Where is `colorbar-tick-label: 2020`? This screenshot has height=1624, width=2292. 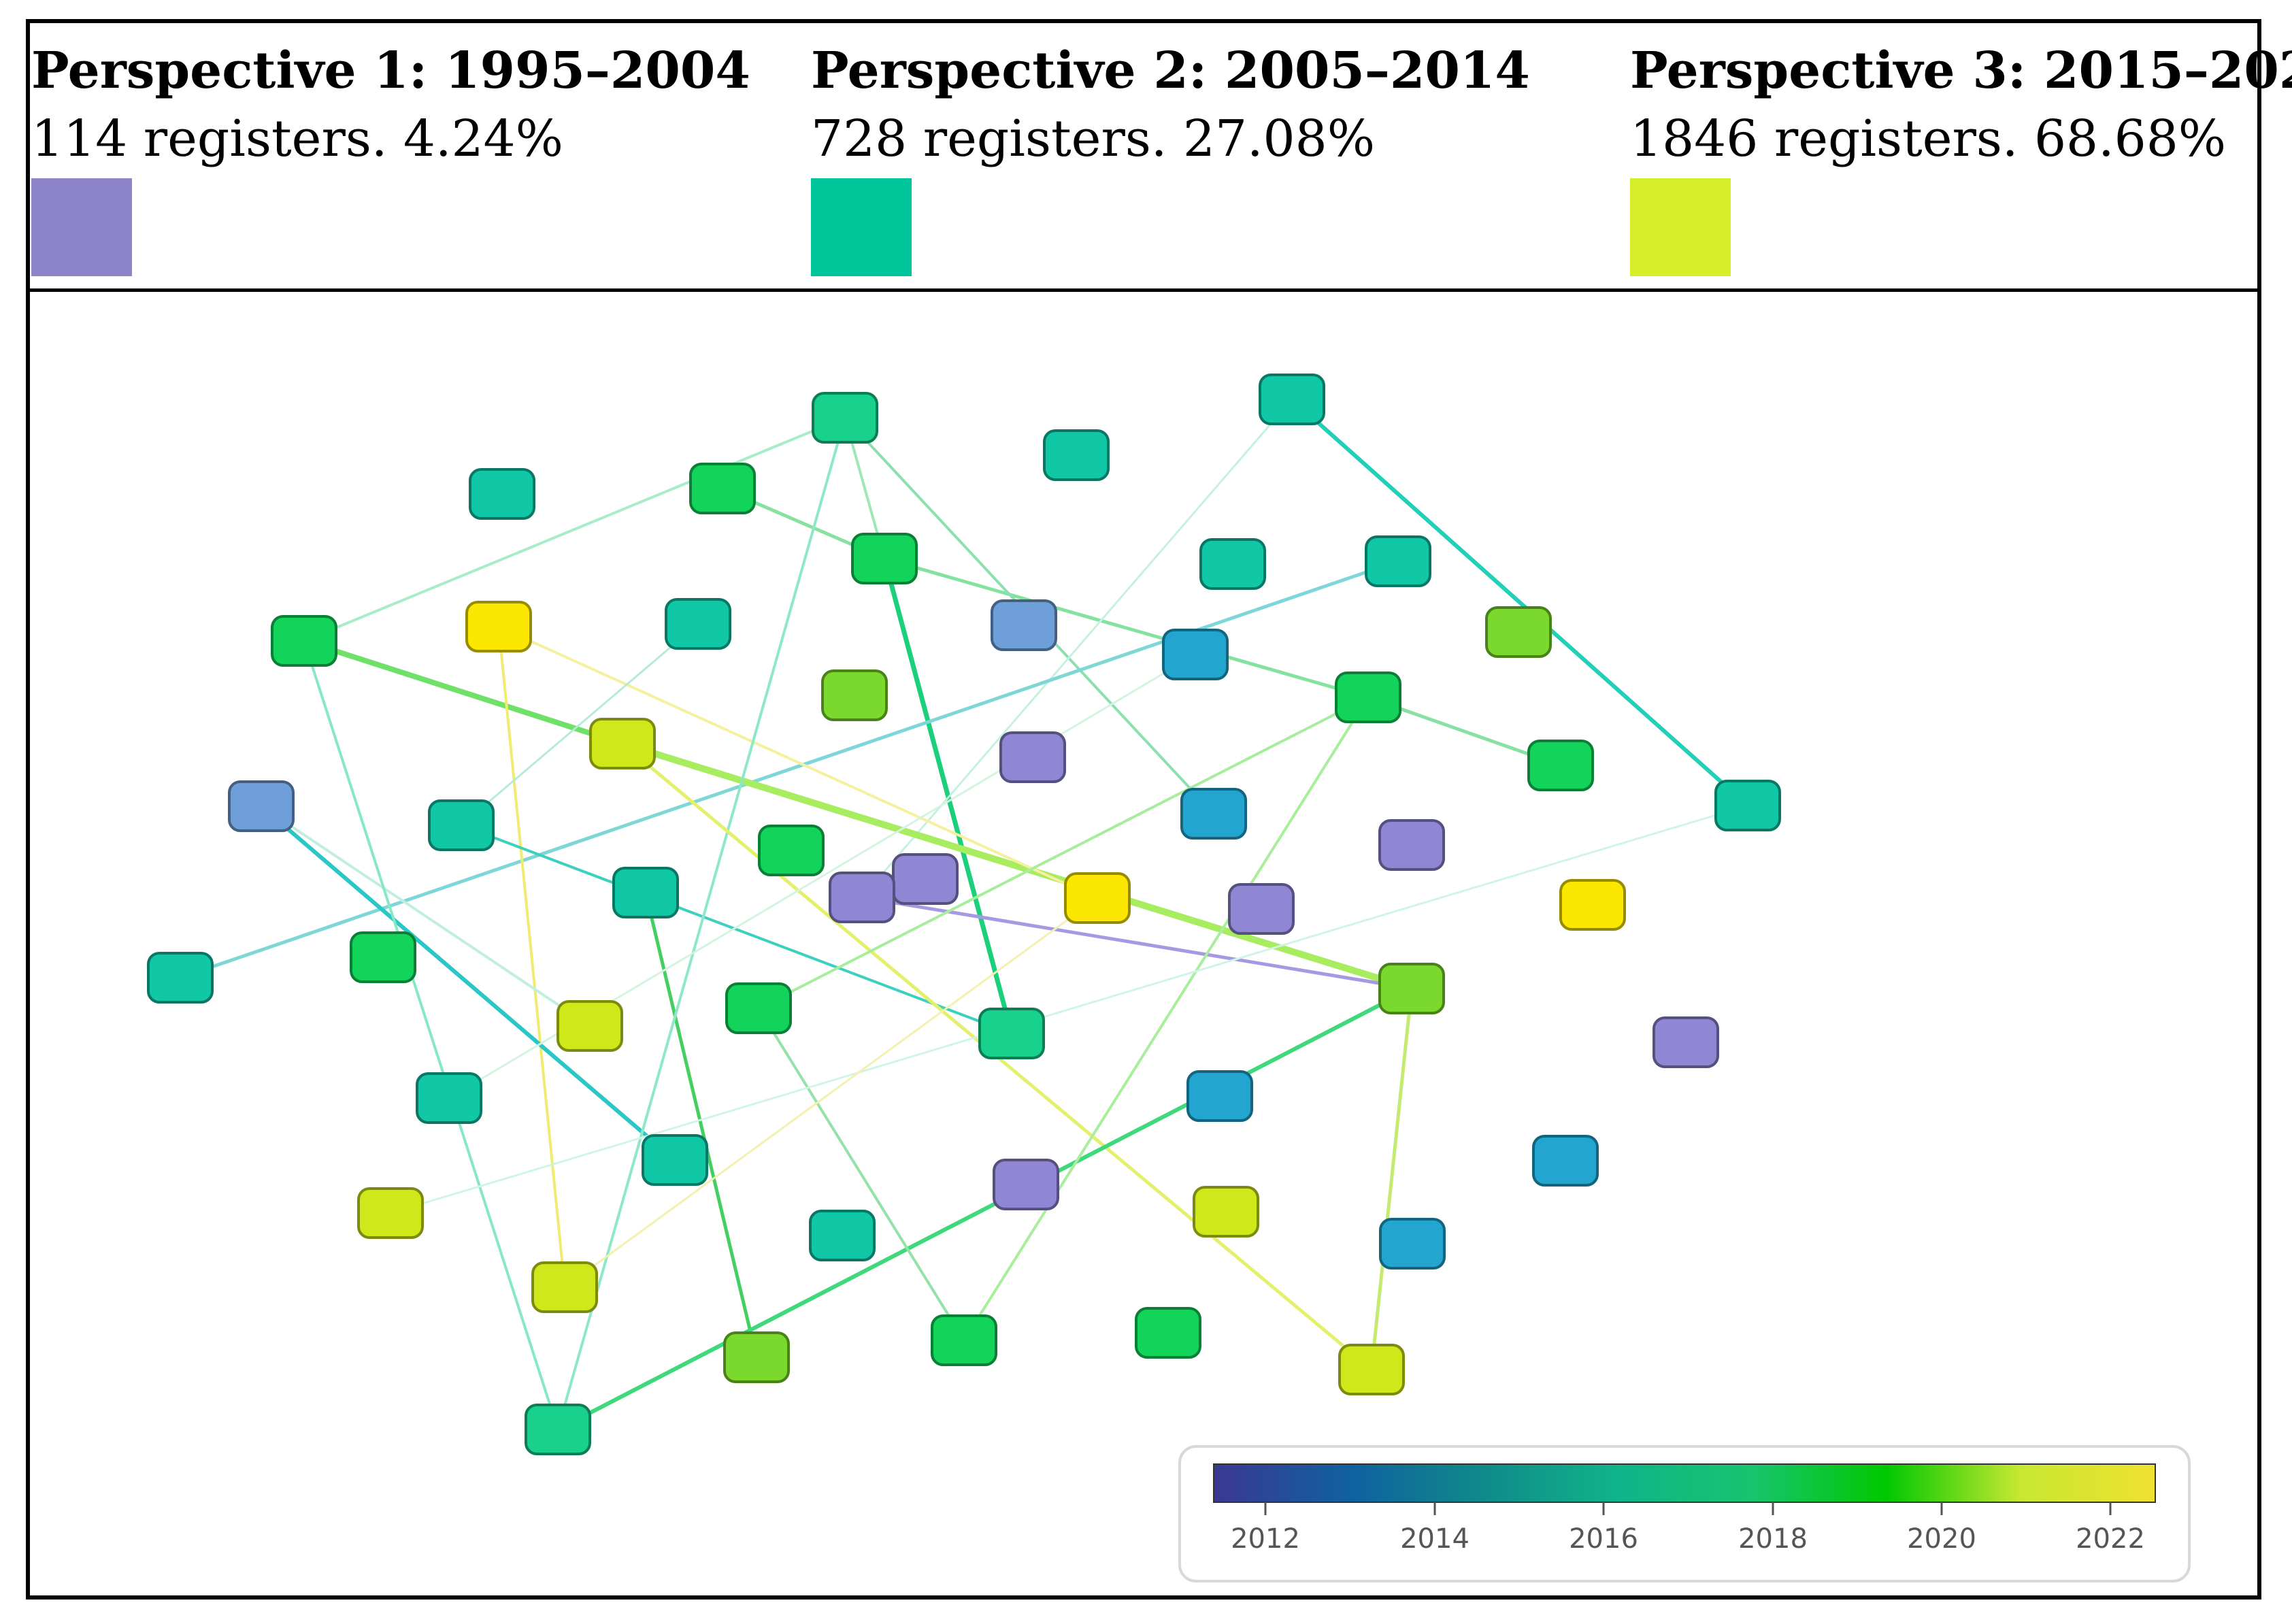 colorbar-tick-label: 2020 is located at coordinates (1941, 1539).